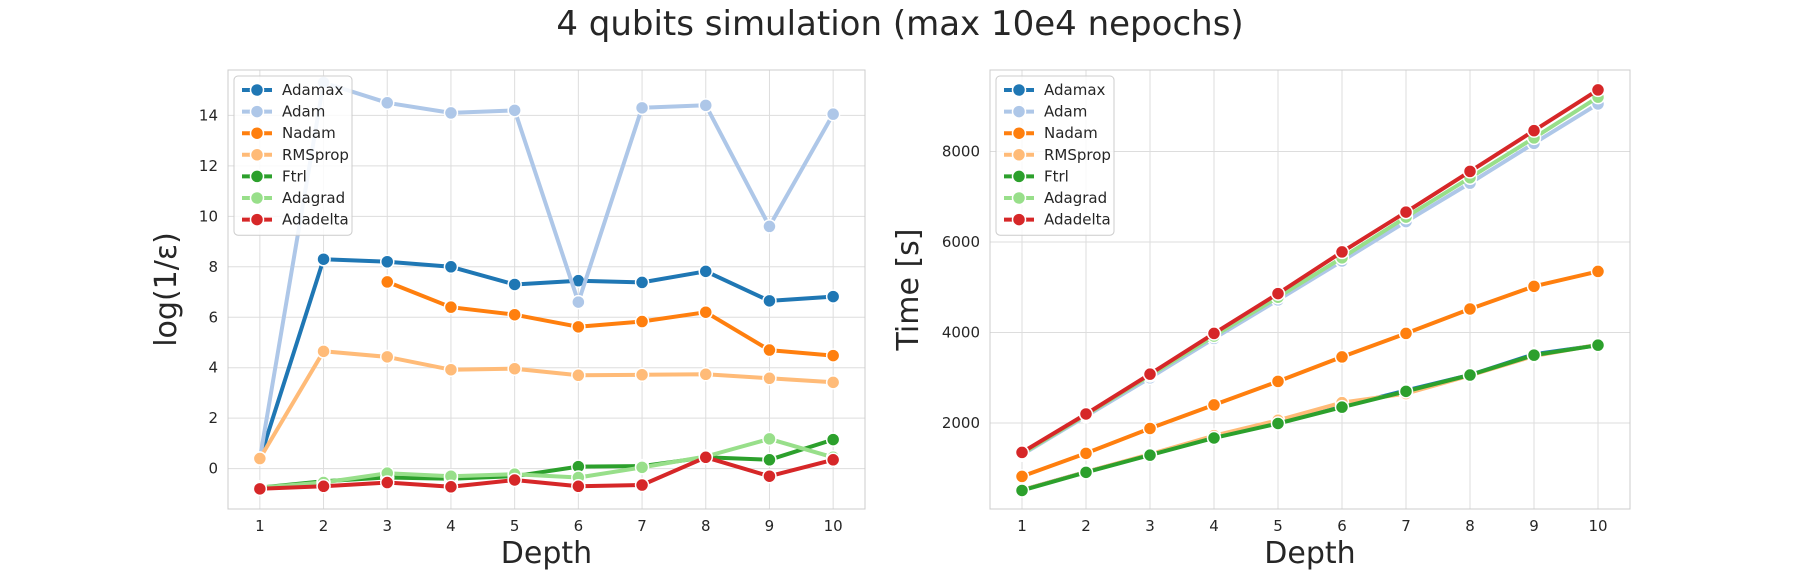  What do you see at coordinates (1071, 133) in the screenshot?
I see `legend-label-nadam: Nadam` at bounding box center [1071, 133].